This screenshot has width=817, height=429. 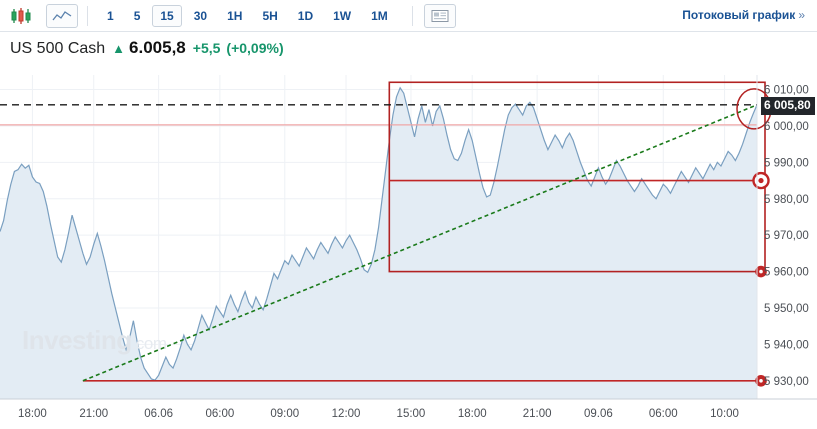 What do you see at coordinates (411, 414) in the screenshot?
I see `x-axis-label: 15:00` at bounding box center [411, 414].